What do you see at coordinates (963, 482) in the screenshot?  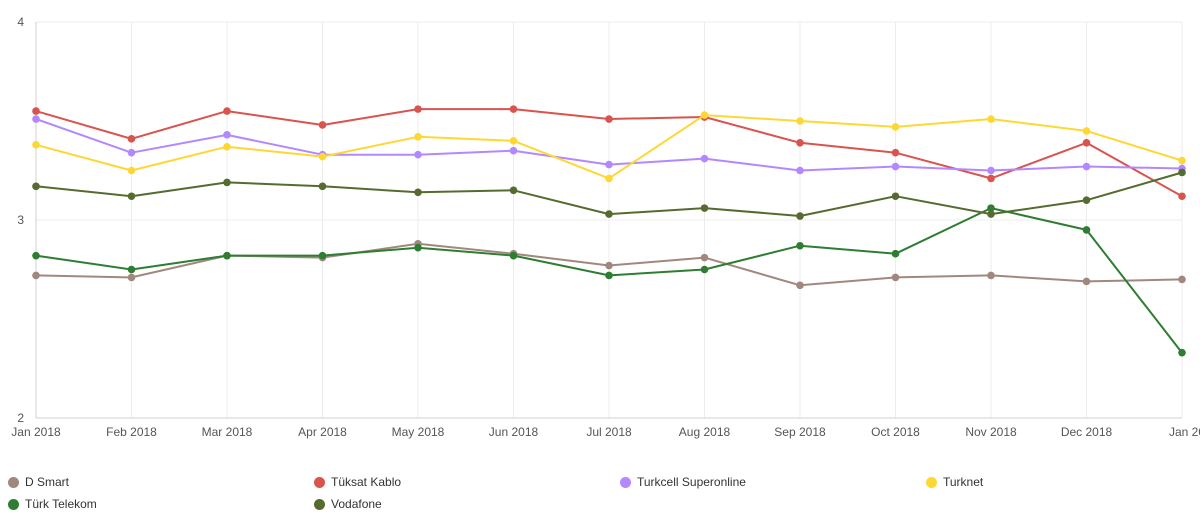 I see `legend-label: Turknet` at bounding box center [963, 482].